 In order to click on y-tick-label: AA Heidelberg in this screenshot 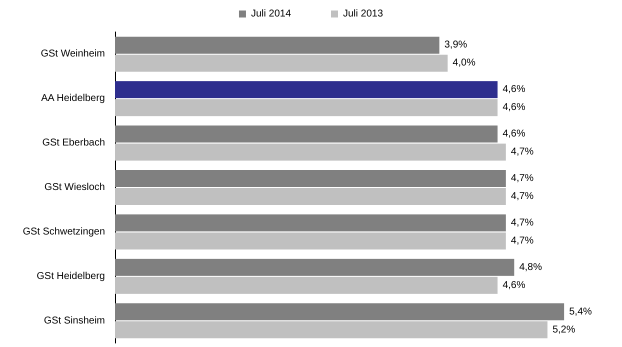, I will do `click(73, 98)`.